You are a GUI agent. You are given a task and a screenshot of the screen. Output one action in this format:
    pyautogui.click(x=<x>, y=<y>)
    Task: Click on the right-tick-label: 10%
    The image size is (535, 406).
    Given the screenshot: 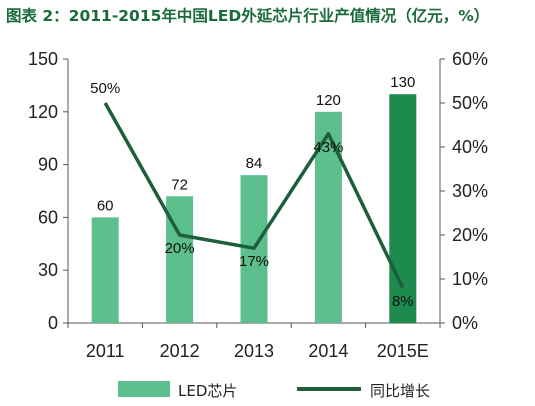 What is the action you would take?
    pyautogui.click(x=470, y=279)
    